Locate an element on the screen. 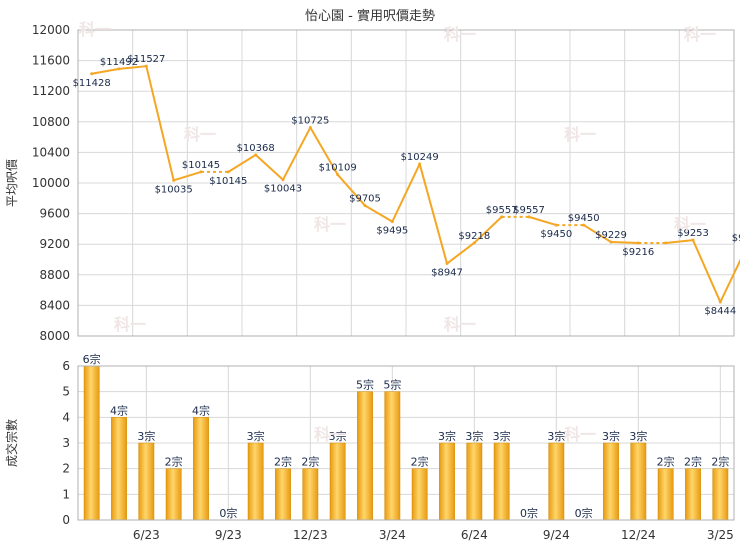 The height and width of the screenshot is (550, 740). price-point-label: $11492 is located at coordinates (119, 62).